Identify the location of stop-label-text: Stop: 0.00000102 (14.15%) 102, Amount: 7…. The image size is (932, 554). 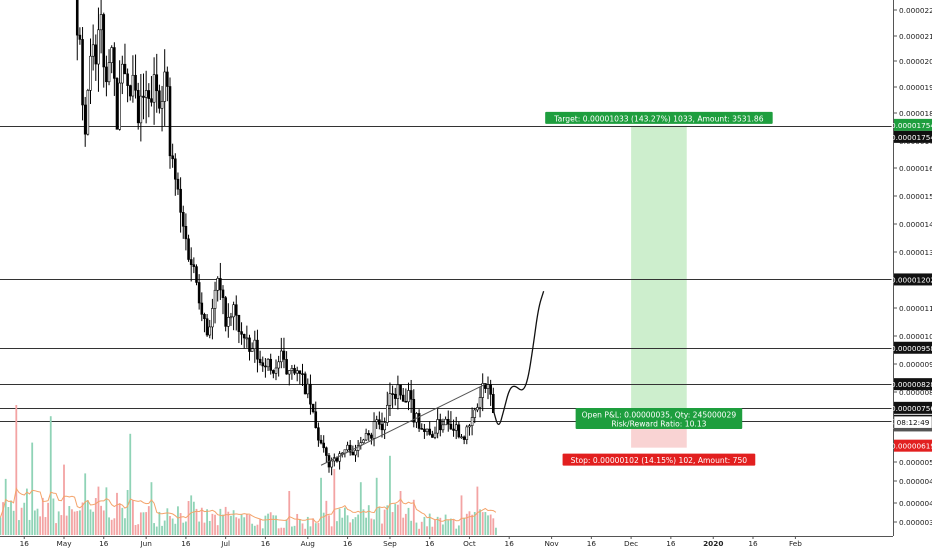
(659, 460).